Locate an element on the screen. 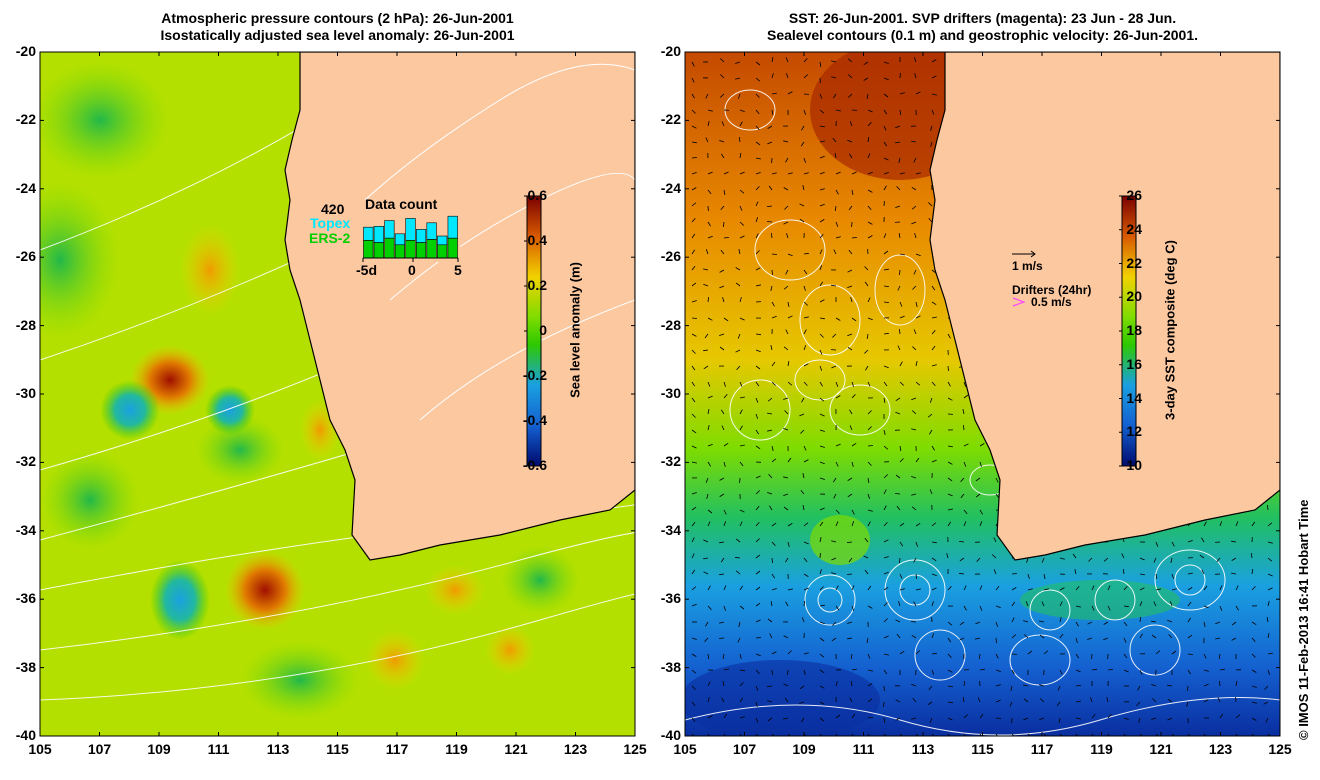 The height and width of the screenshot is (780, 1320). velocity-scale-label: 1 m/s is located at coordinates (1027, 266).